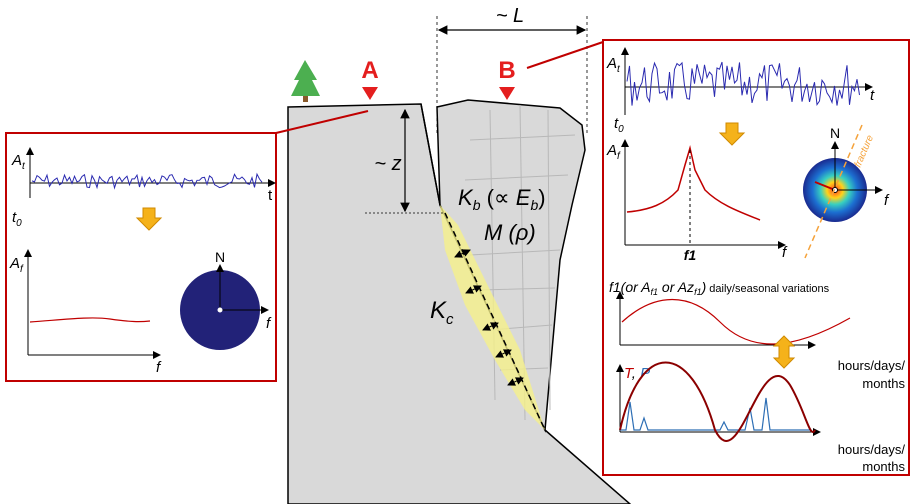 This screenshot has height=504, width=911. Describe the element at coordinates (690, 255) in the screenshot. I see `peak-label: f1` at that location.